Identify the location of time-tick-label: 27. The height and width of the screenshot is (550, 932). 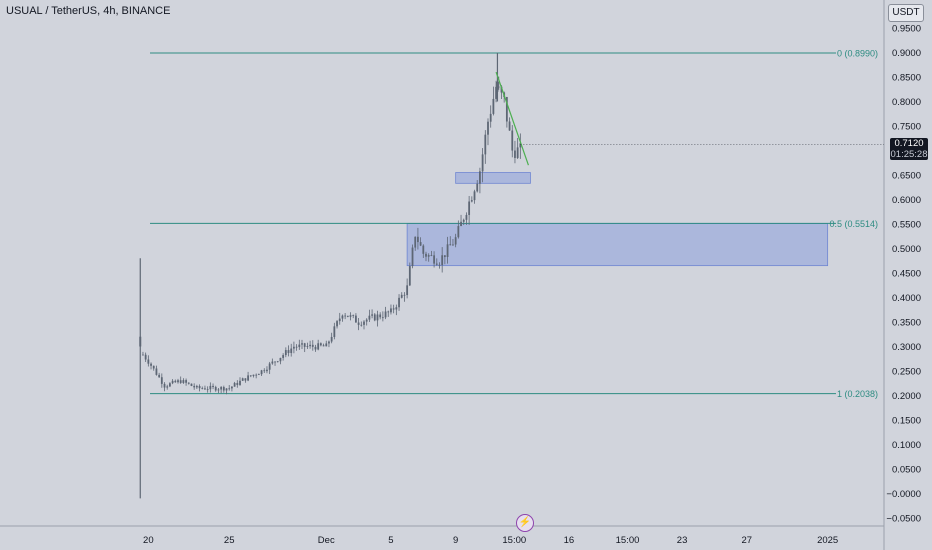
(746, 540).